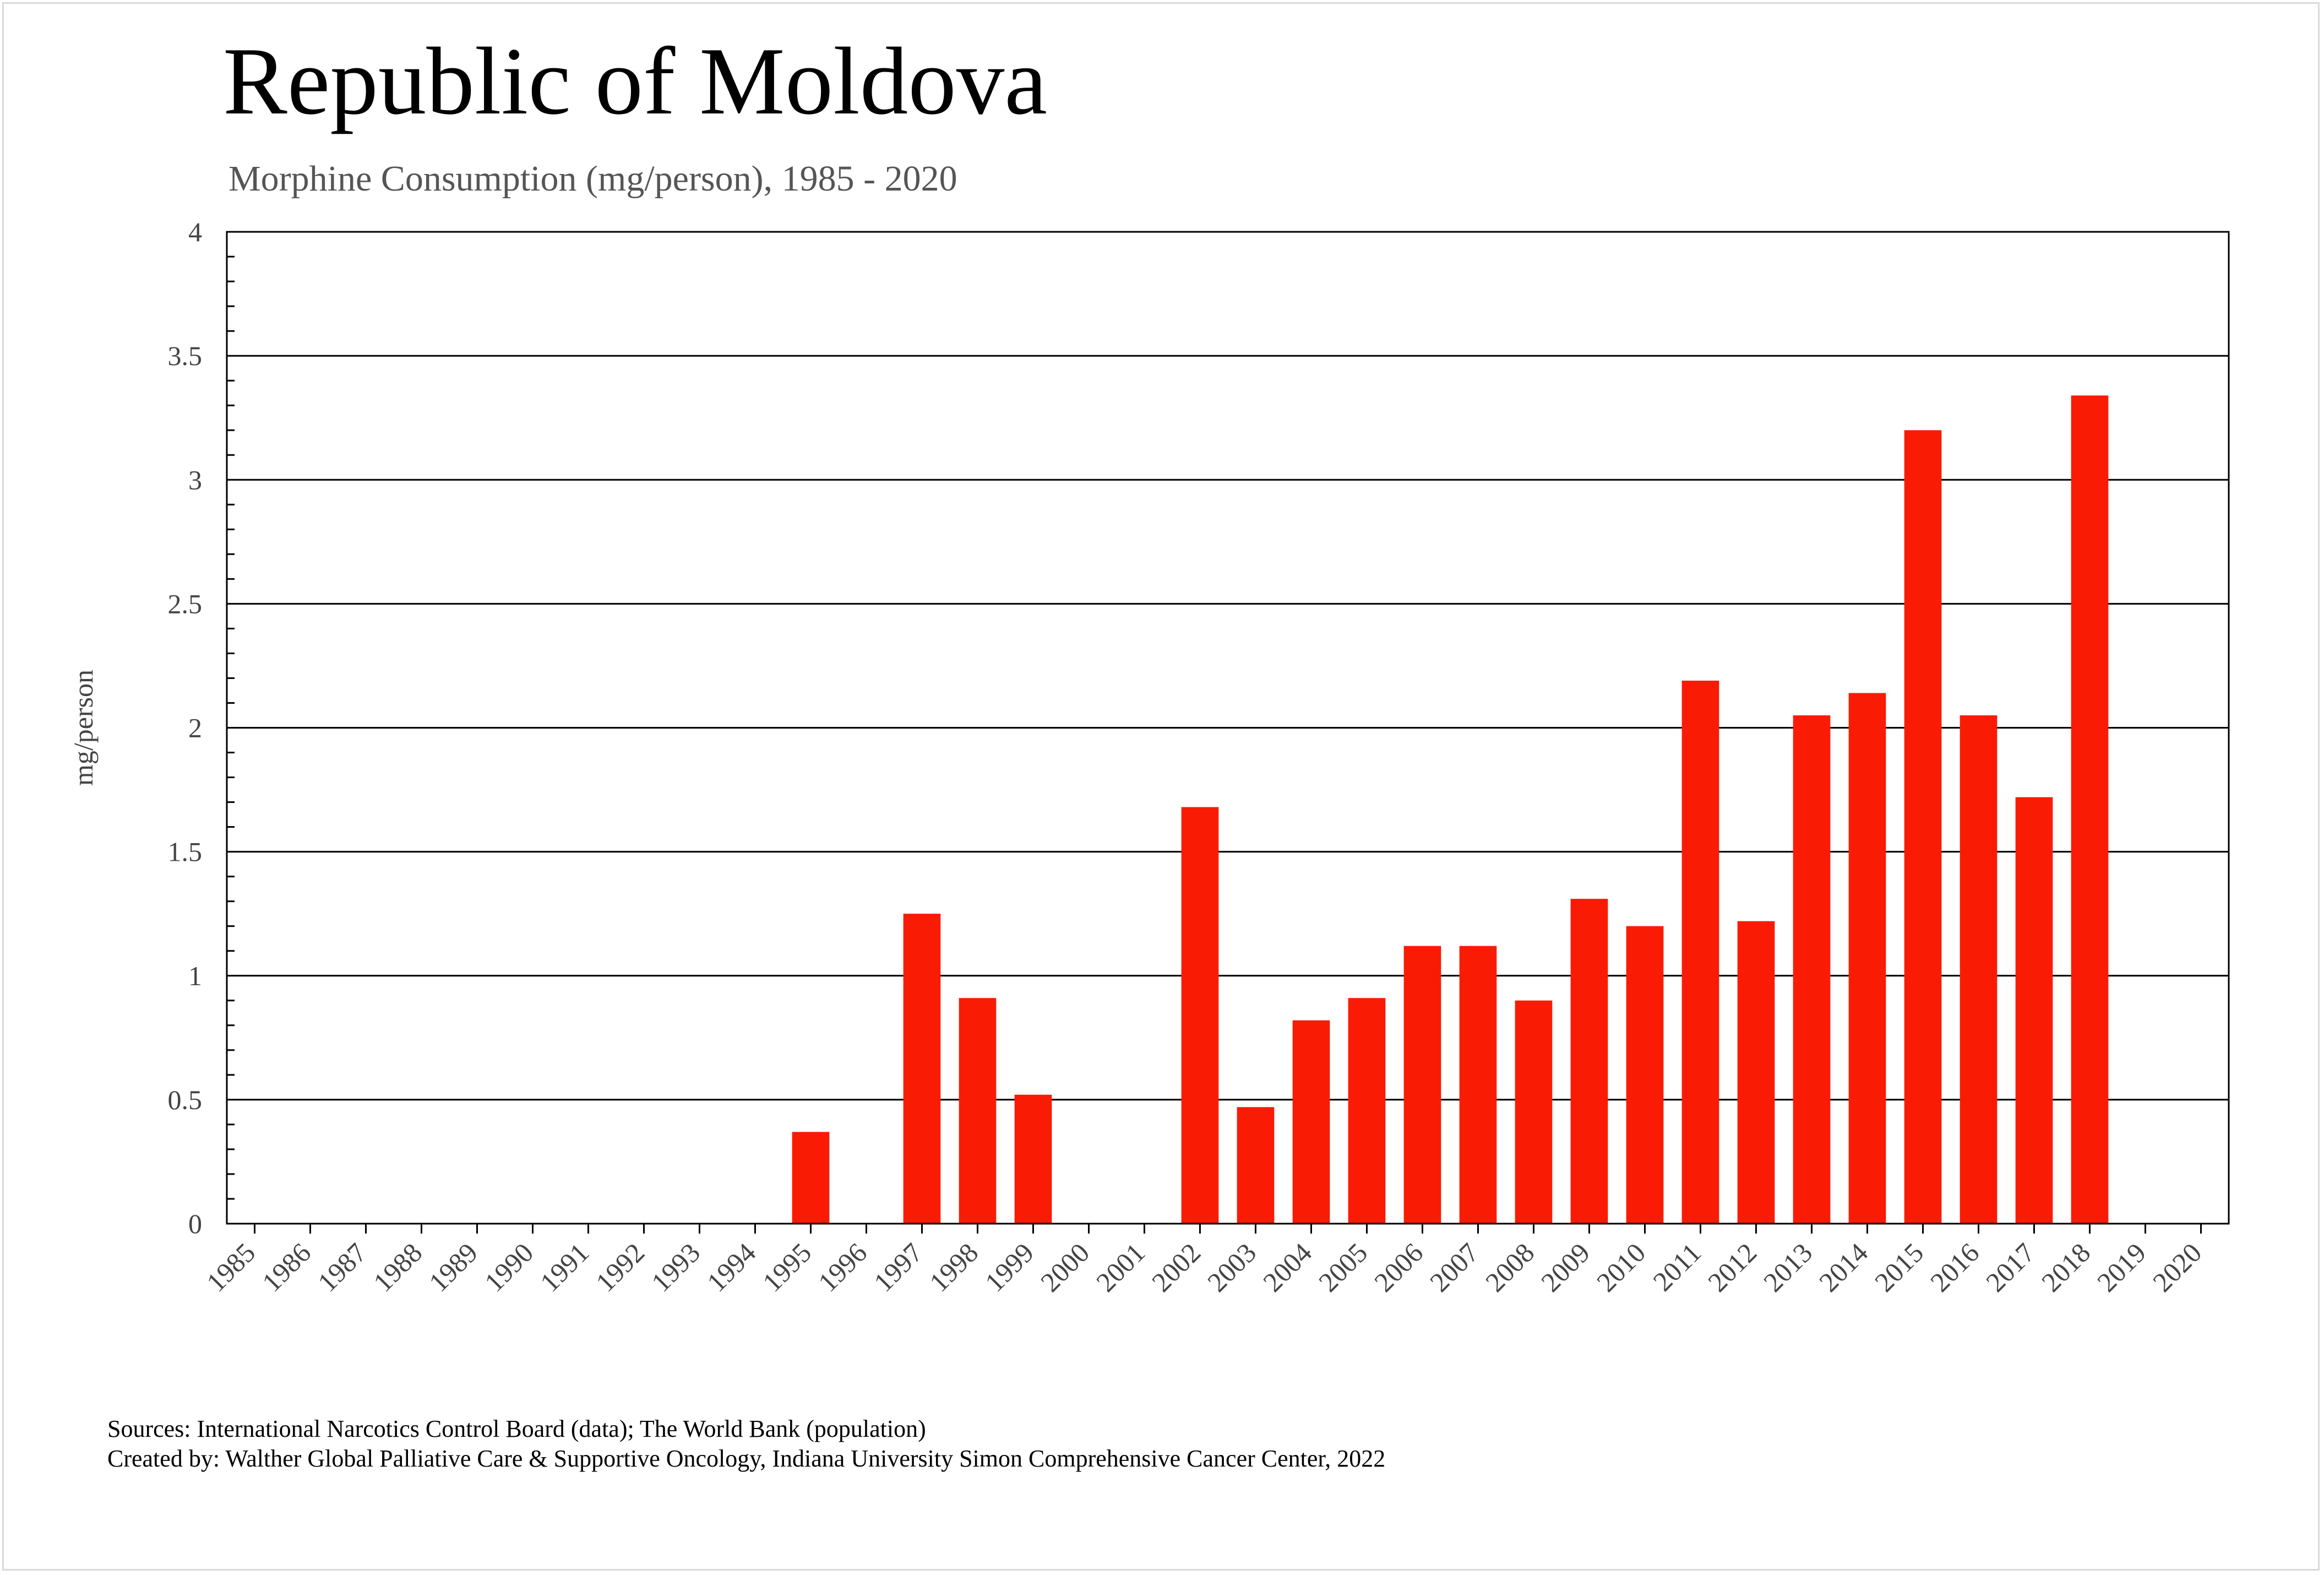 The image size is (2324, 1575). What do you see at coordinates (922, 1069) in the screenshot?
I see `bar-1997` at bounding box center [922, 1069].